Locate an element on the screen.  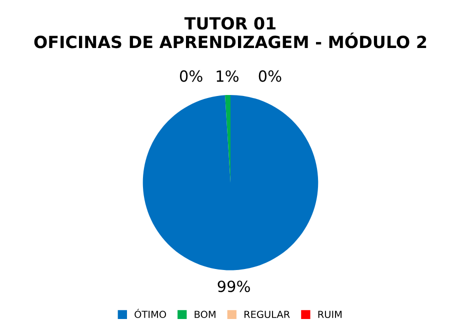
legend-label: BOM is located at coordinates (205, 314).